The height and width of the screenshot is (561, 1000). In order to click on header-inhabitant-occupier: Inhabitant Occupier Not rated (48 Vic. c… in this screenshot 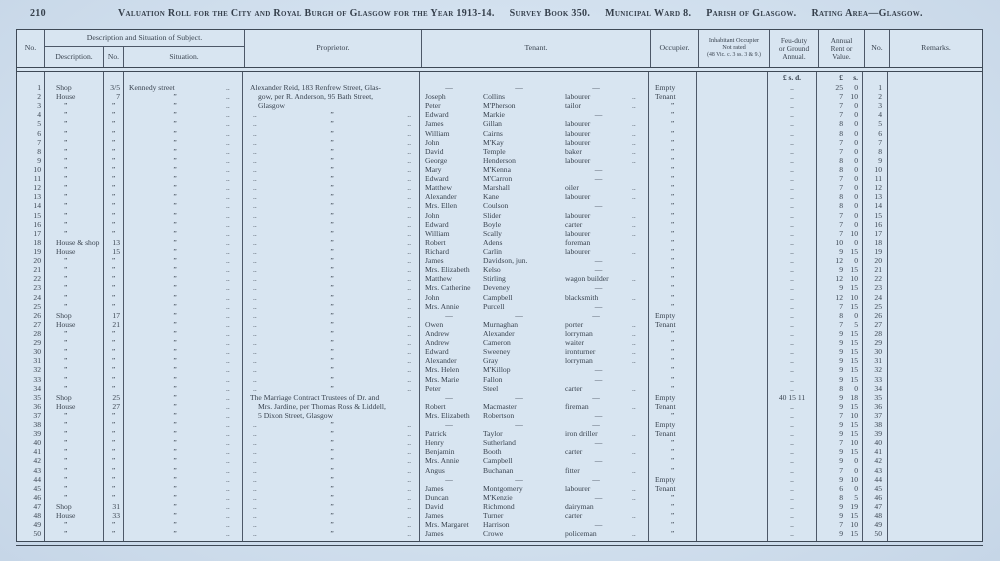, I will do `click(734, 48)`.